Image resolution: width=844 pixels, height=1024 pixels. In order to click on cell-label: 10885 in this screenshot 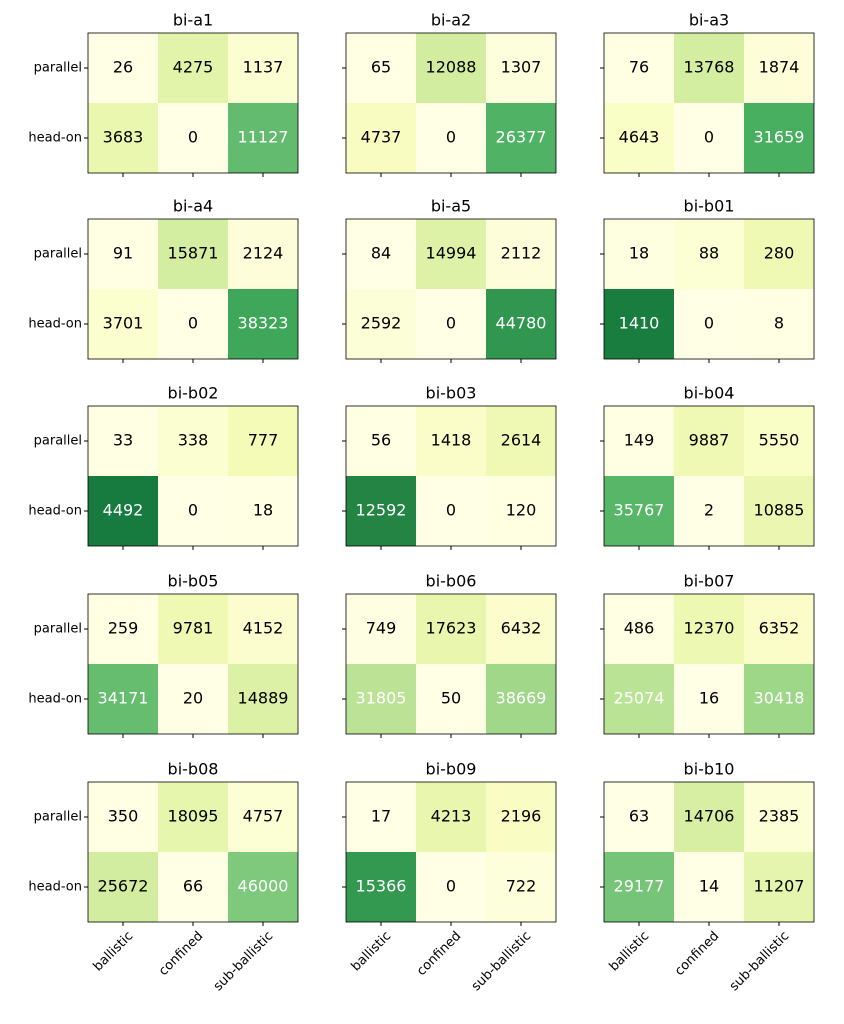, I will do `click(779, 510)`.